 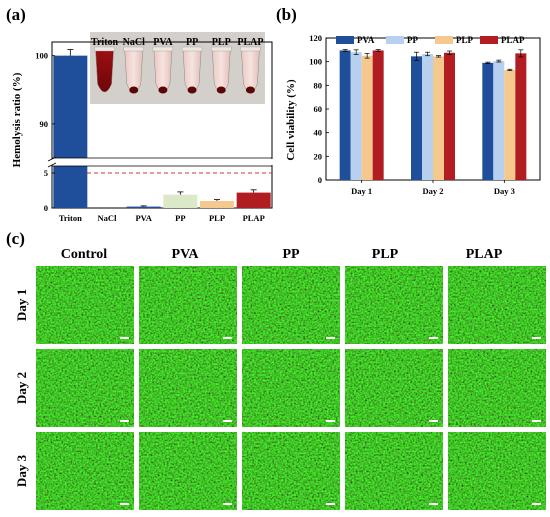 What do you see at coordinates (46, 173) in the screenshot?
I see `hemolysis-y-tick-label: 5` at bounding box center [46, 173].